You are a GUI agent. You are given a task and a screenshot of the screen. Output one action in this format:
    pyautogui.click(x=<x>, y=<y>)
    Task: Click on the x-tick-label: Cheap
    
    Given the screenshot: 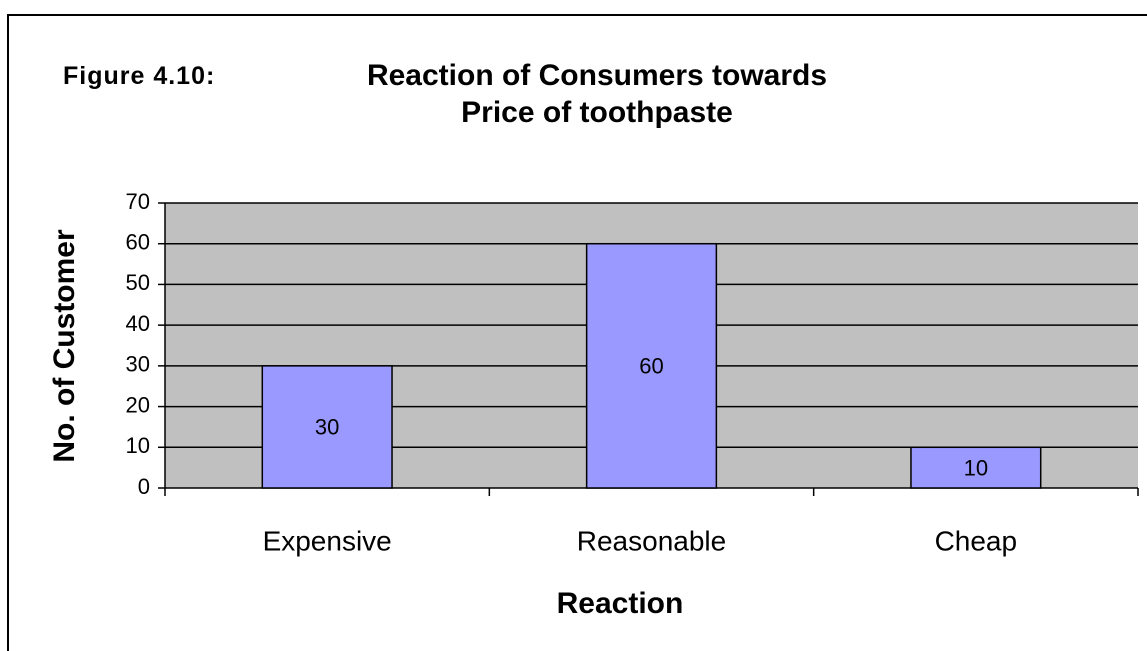 What is the action you would take?
    pyautogui.click(x=976, y=540)
    